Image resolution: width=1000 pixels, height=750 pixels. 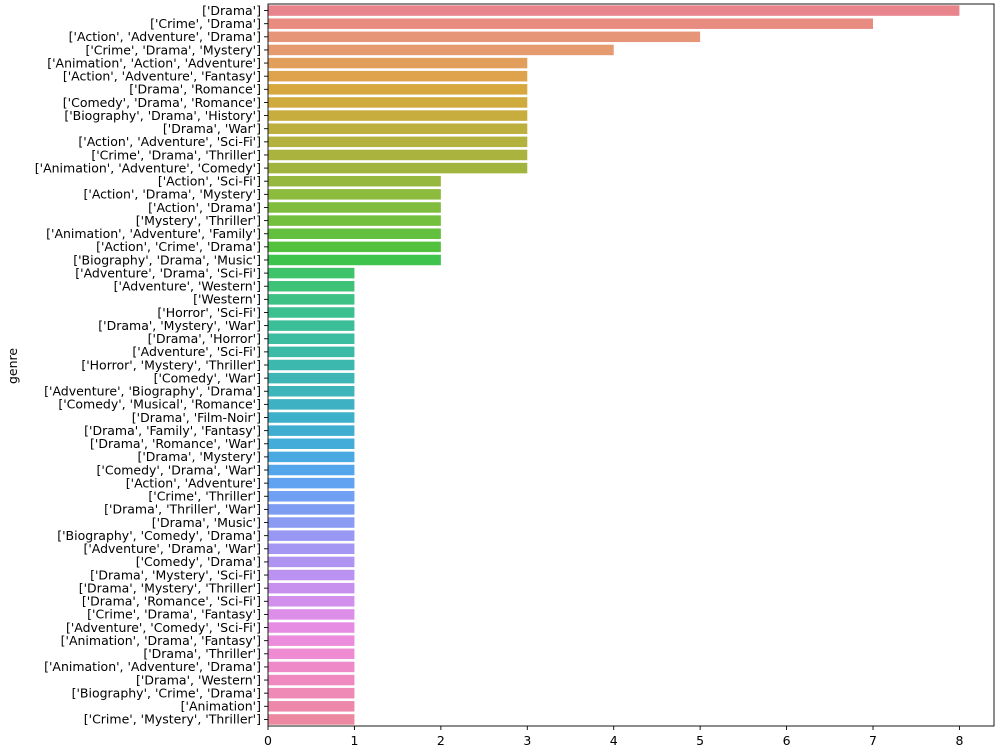 What do you see at coordinates (196, 417) in the screenshot?
I see `y-tick-label: ['Drama', 'Film-Noir']` at bounding box center [196, 417].